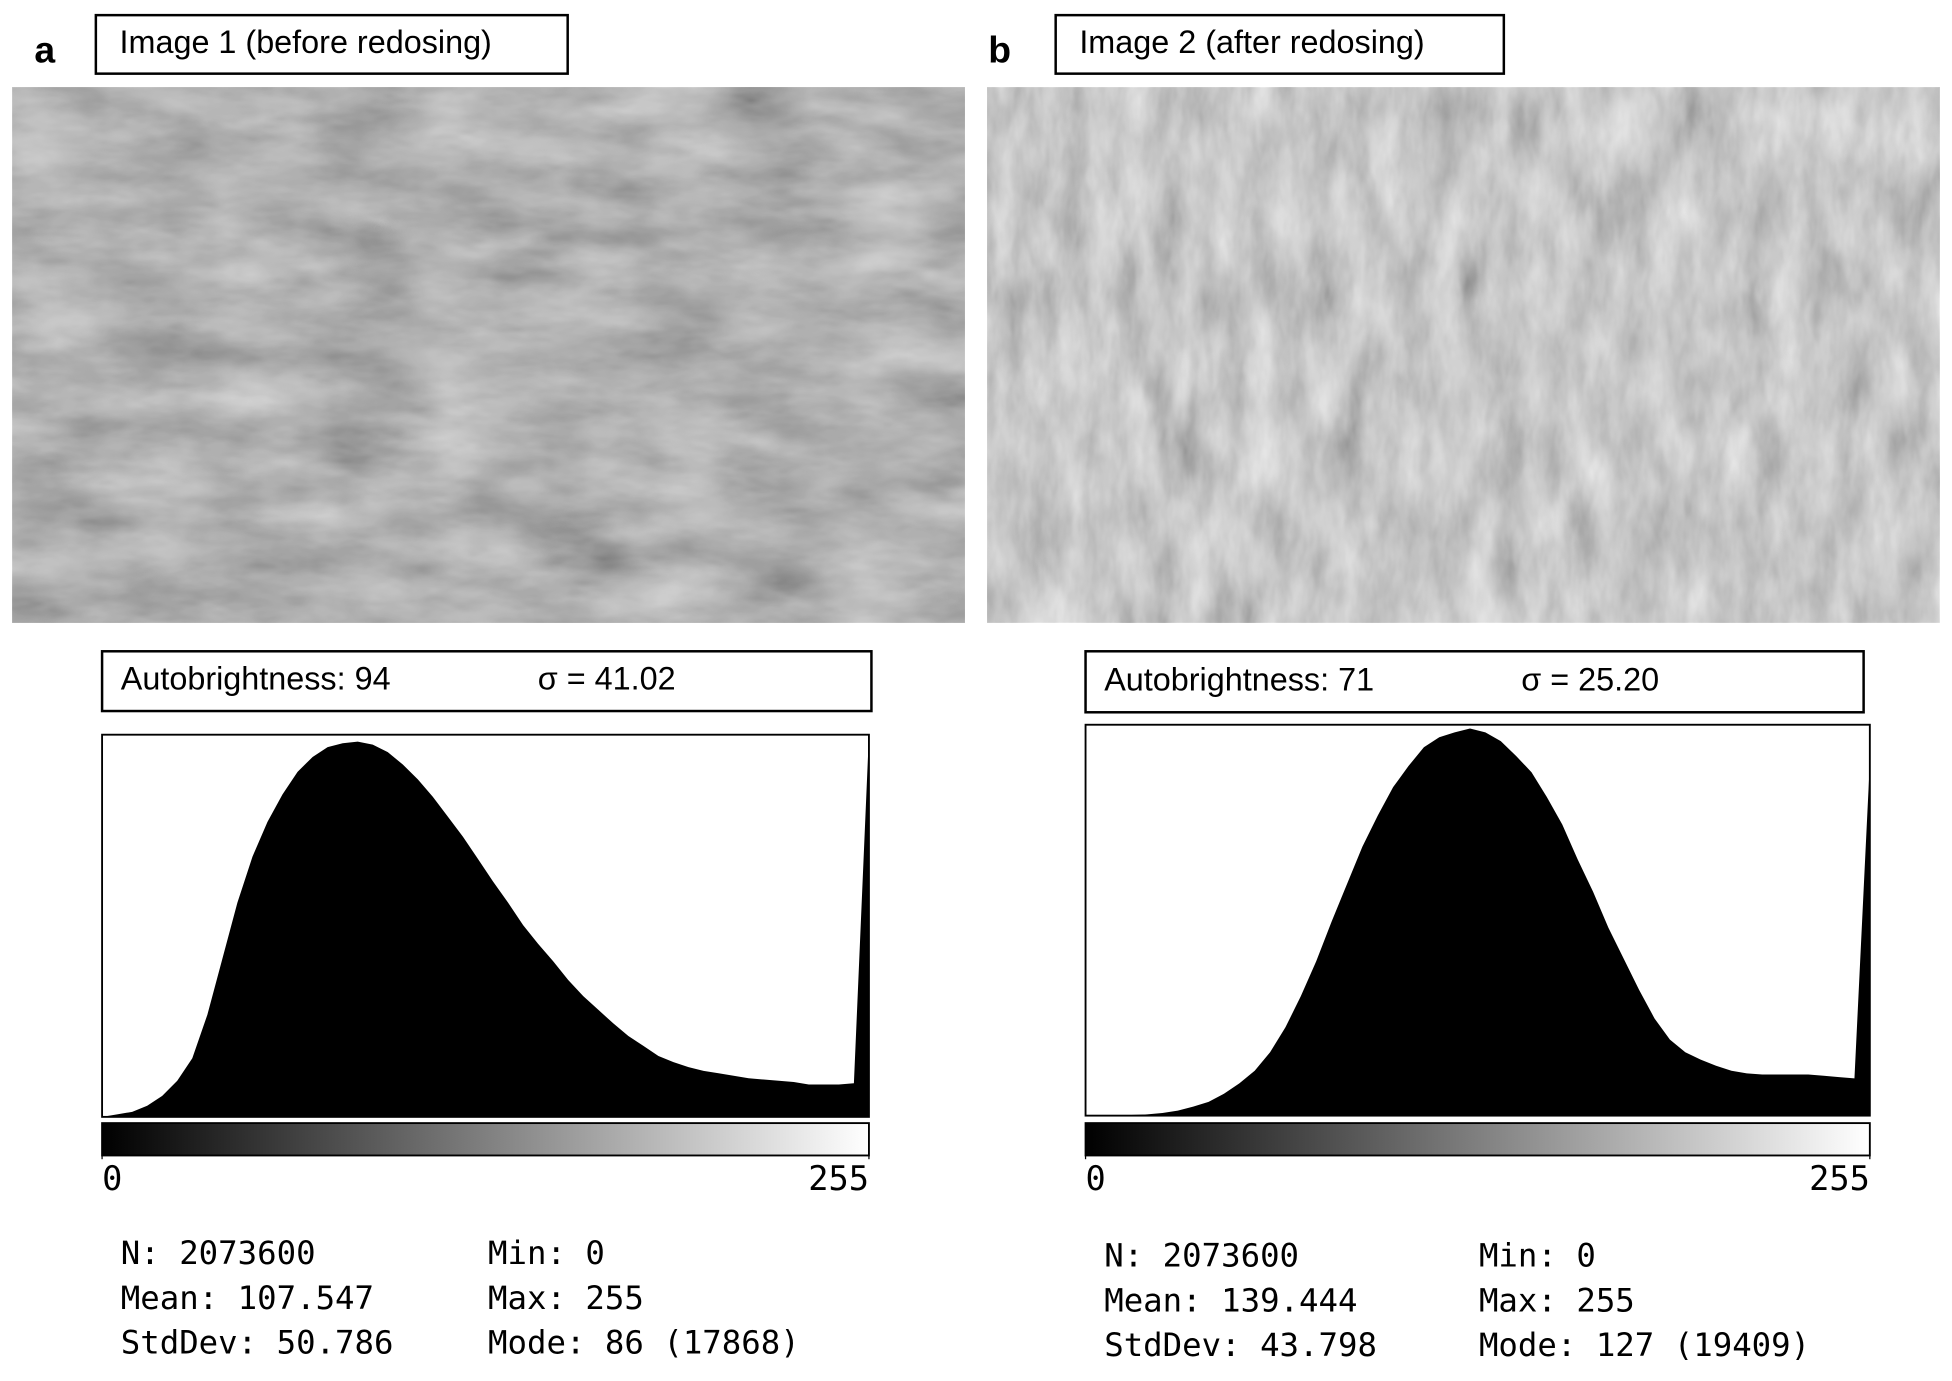  What do you see at coordinates (1251, 42) in the screenshot?
I see `image-caption: Image 2 (after redosing)` at bounding box center [1251, 42].